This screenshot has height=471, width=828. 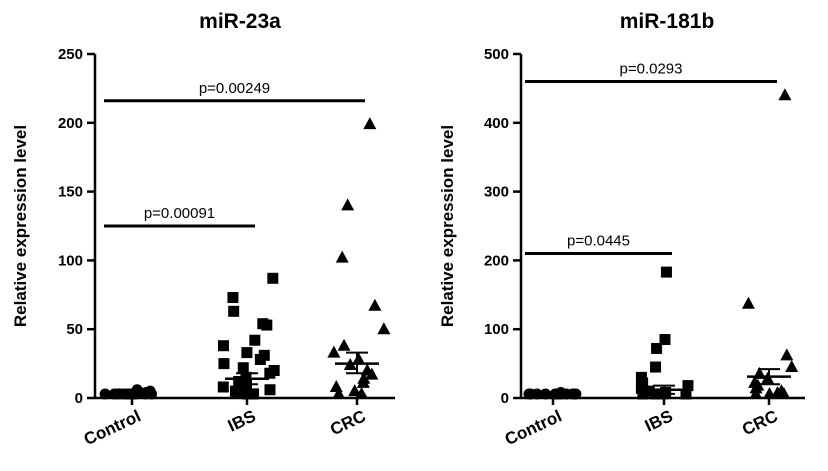 What do you see at coordinates (234, 88) in the screenshot?
I see `p-value-label: p=0.00249` at bounding box center [234, 88].